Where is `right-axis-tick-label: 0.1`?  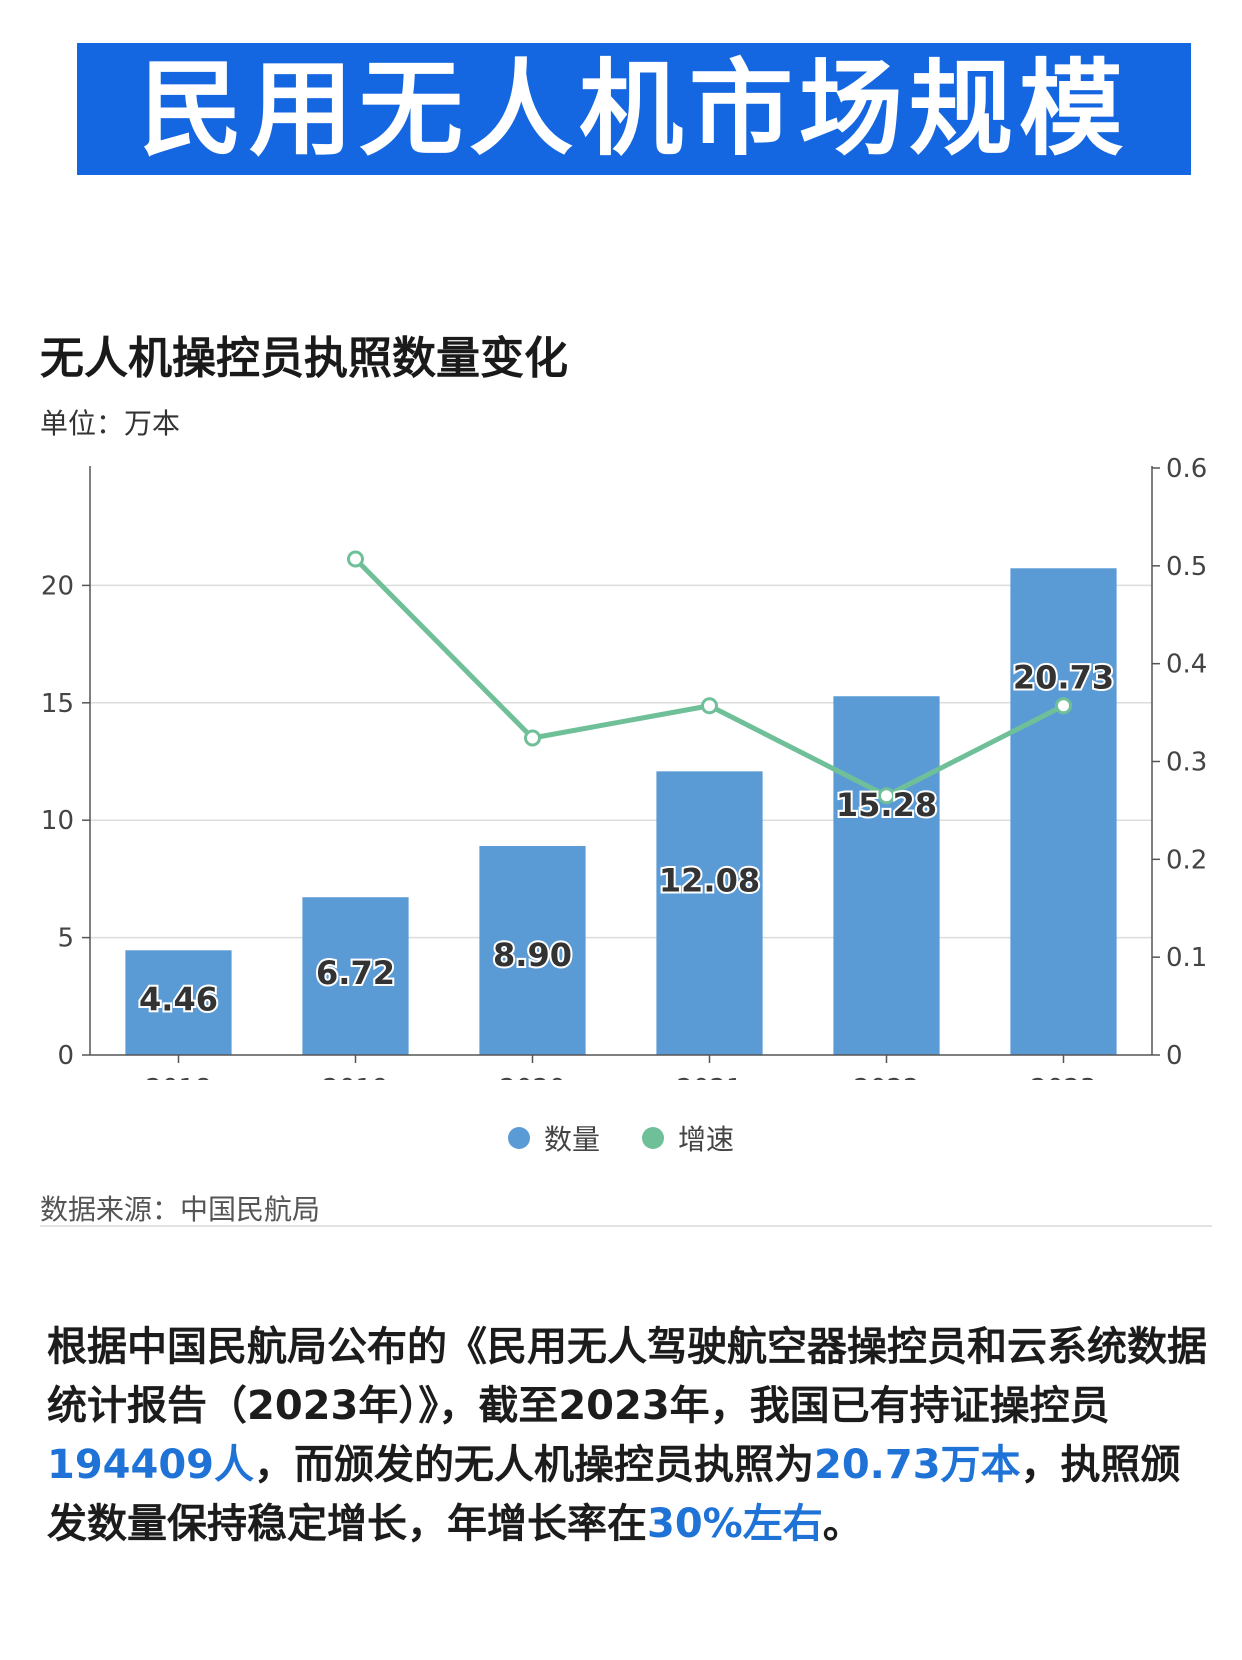
right-axis-tick-label: 0.1 is located at coordinates (1186, 958).